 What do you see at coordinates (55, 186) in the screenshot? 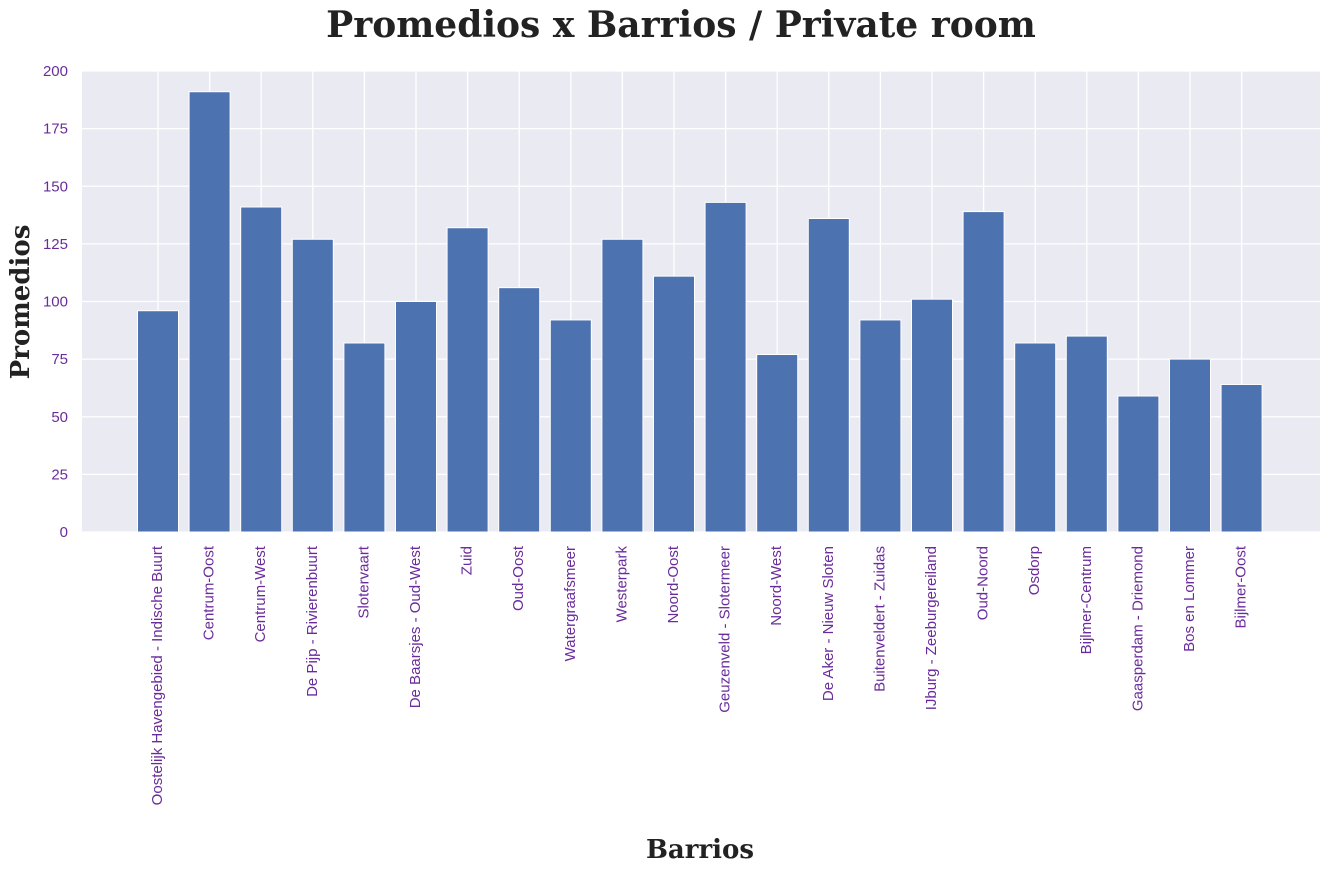
I see `y-tick-label: 150` at bounding box center [55, 186].